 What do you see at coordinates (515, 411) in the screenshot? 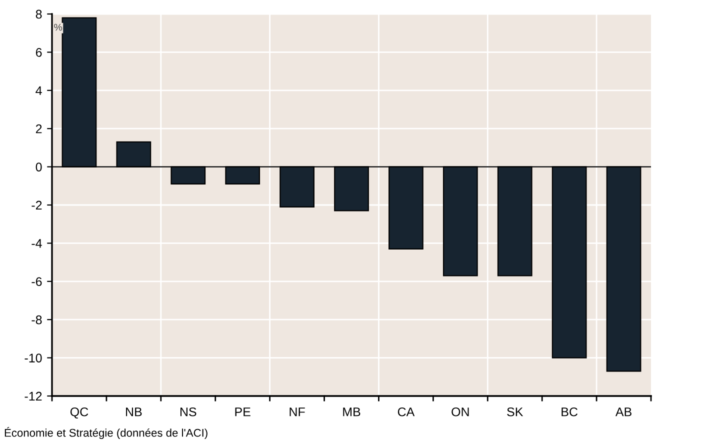
I see `x-tick-label: SK` at bounding box center [515, 411].